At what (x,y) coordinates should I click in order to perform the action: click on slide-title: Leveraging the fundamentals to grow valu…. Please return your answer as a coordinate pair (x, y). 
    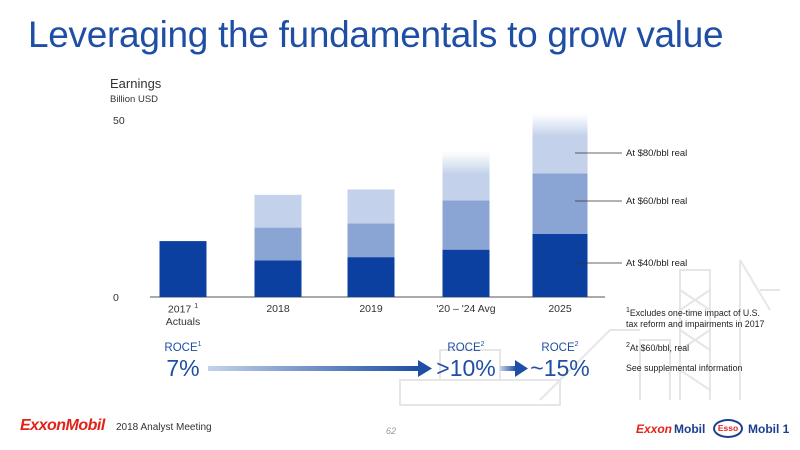
    Looking at the image, I should click on (376, 34).